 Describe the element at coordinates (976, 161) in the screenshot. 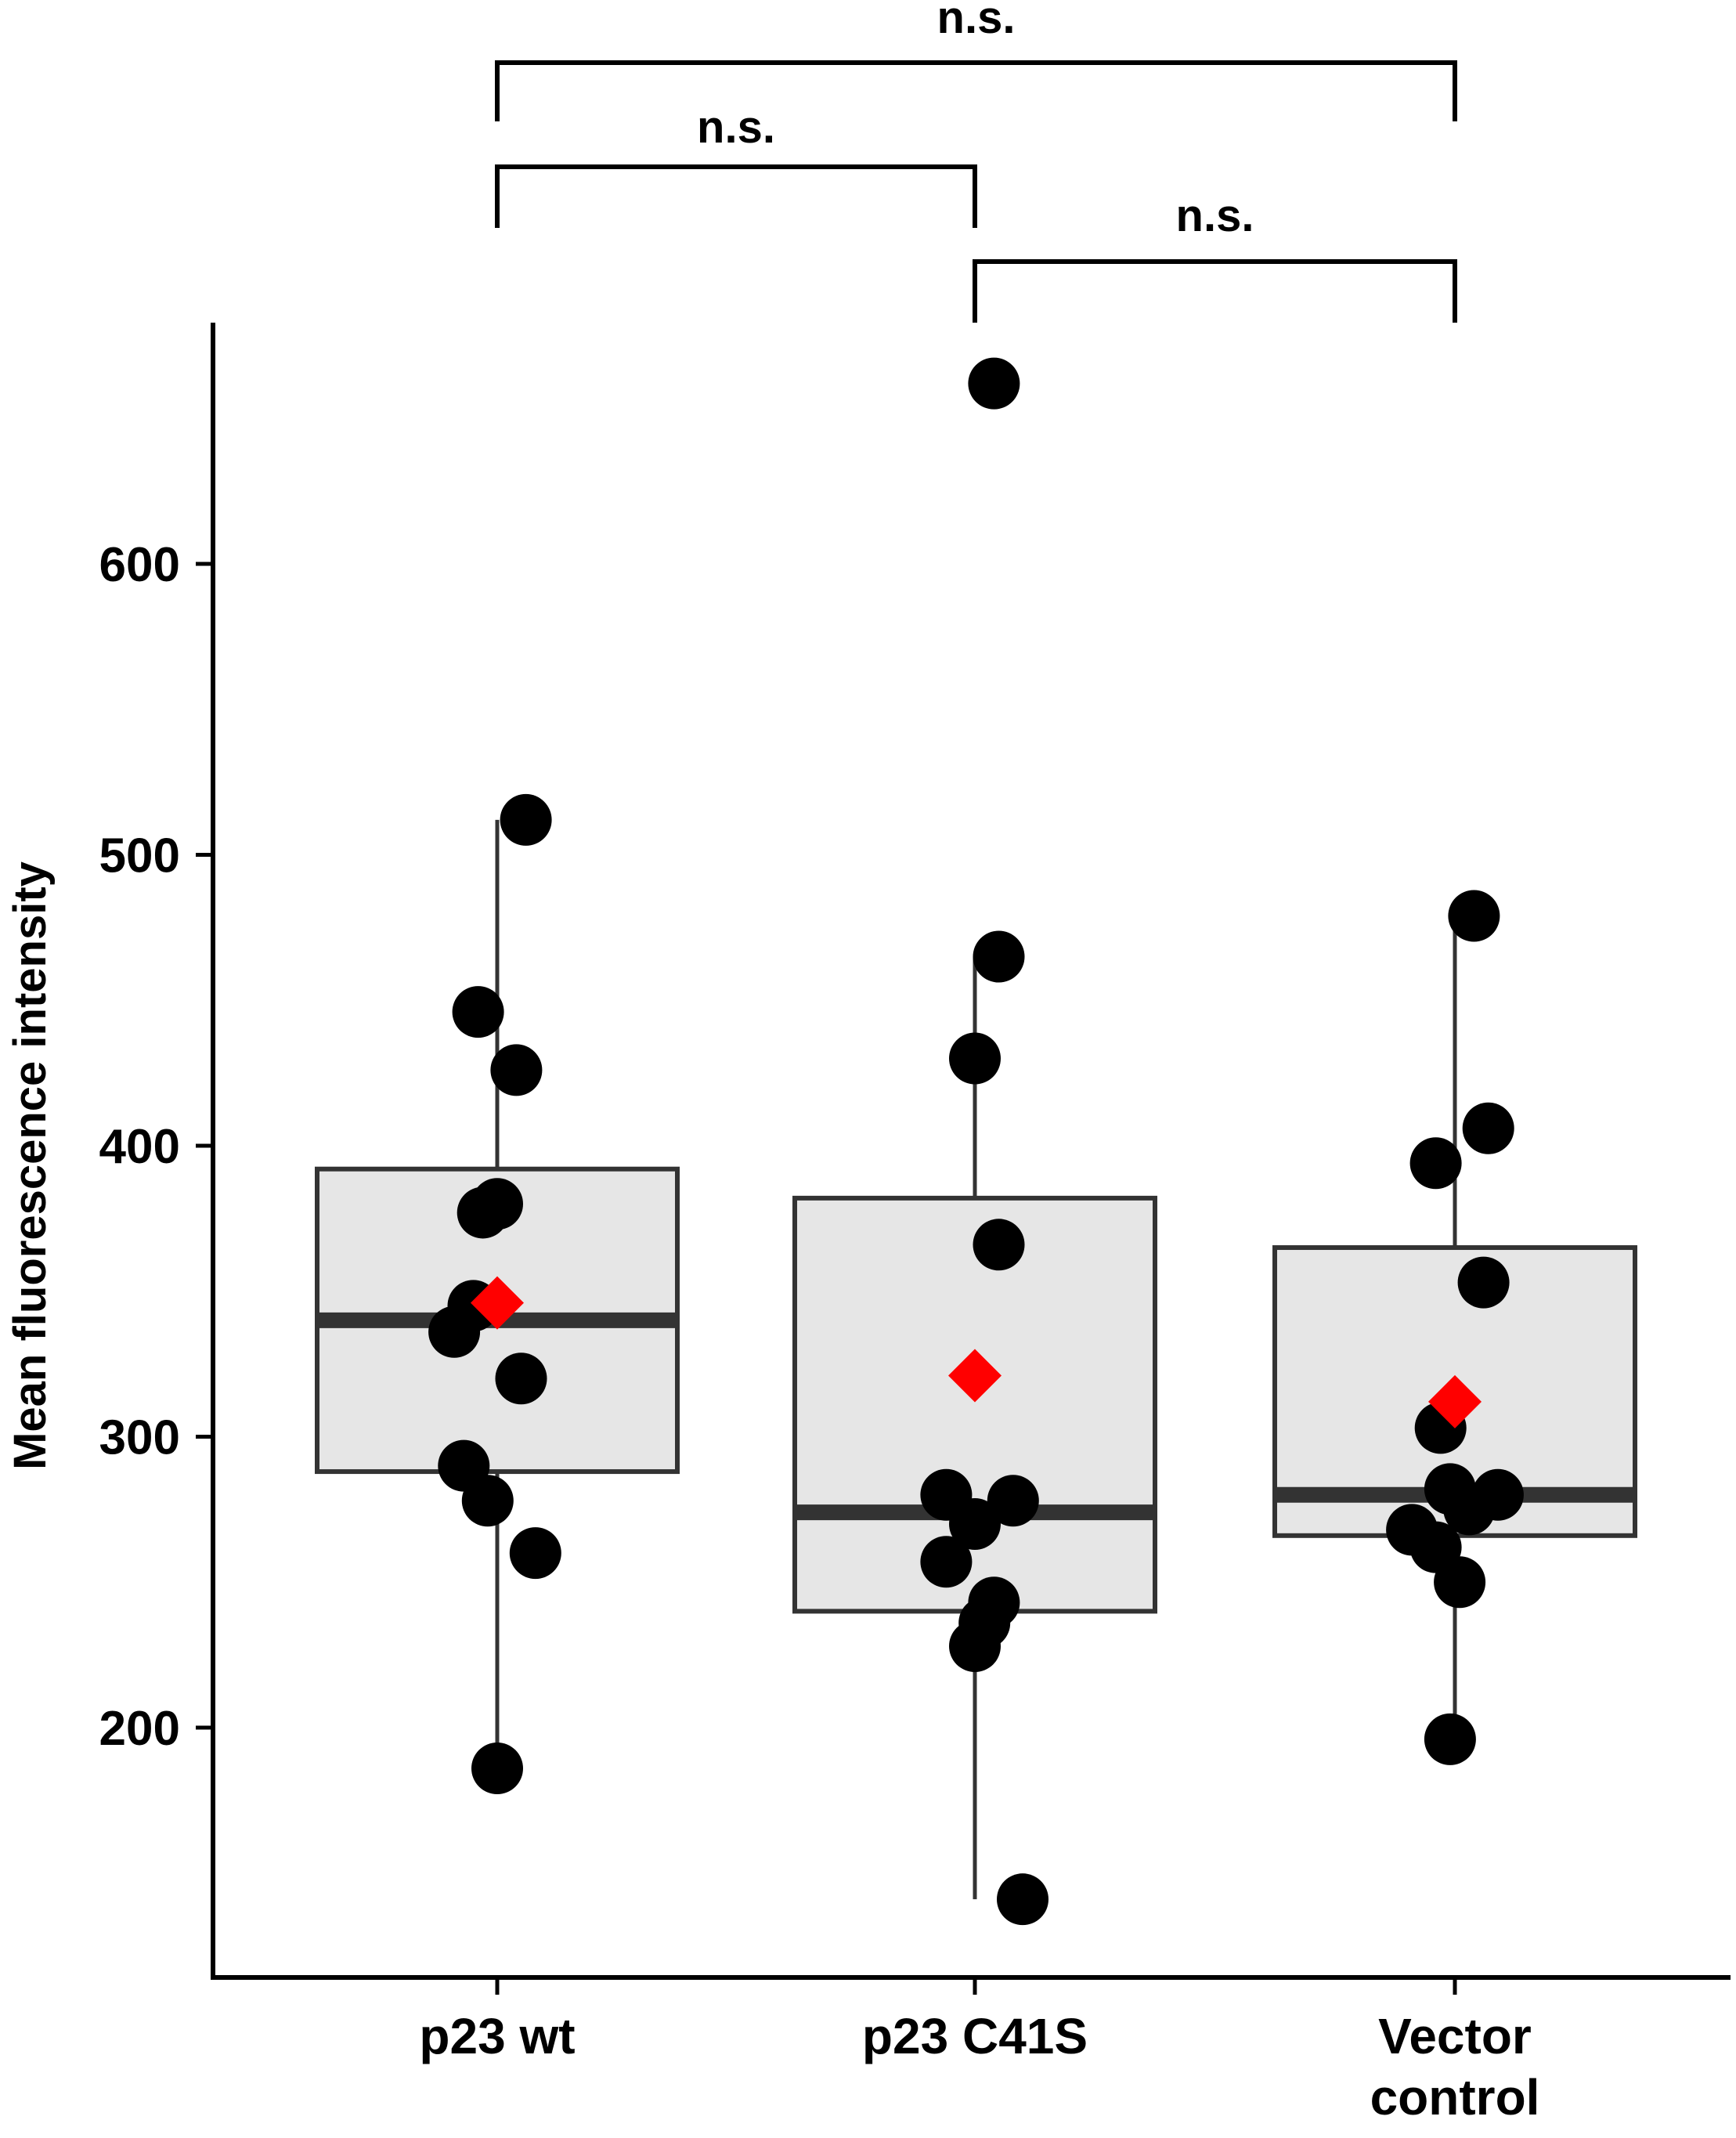

I see `significance-brackets: n.s. n.s. n.s.` at that location.